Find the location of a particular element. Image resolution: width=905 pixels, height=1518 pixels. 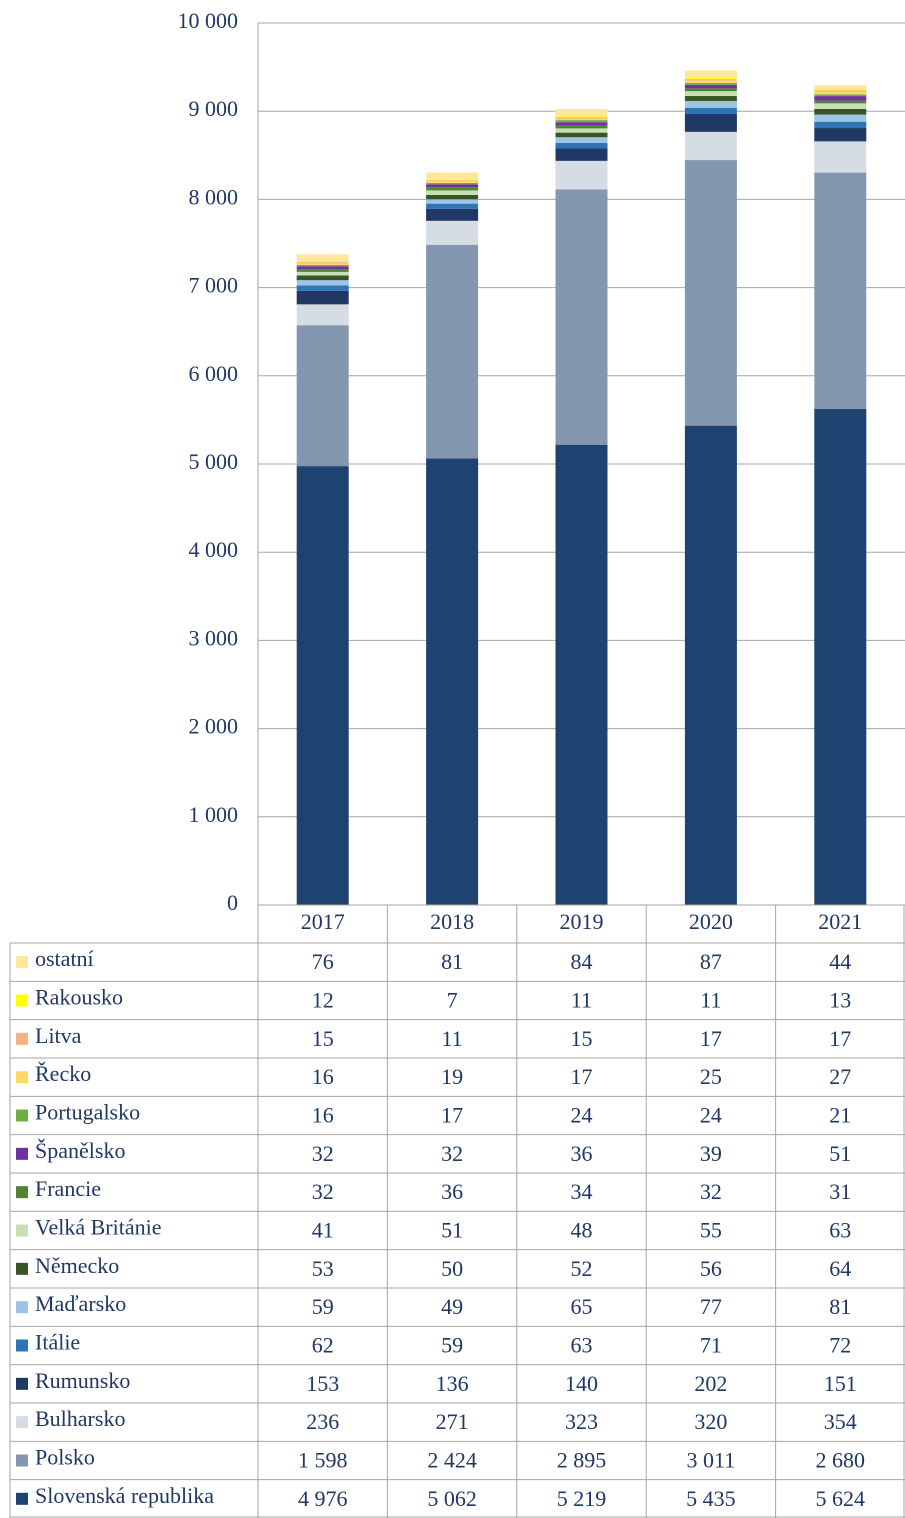

data-label: 21 is located at coordinates (840, 1115).